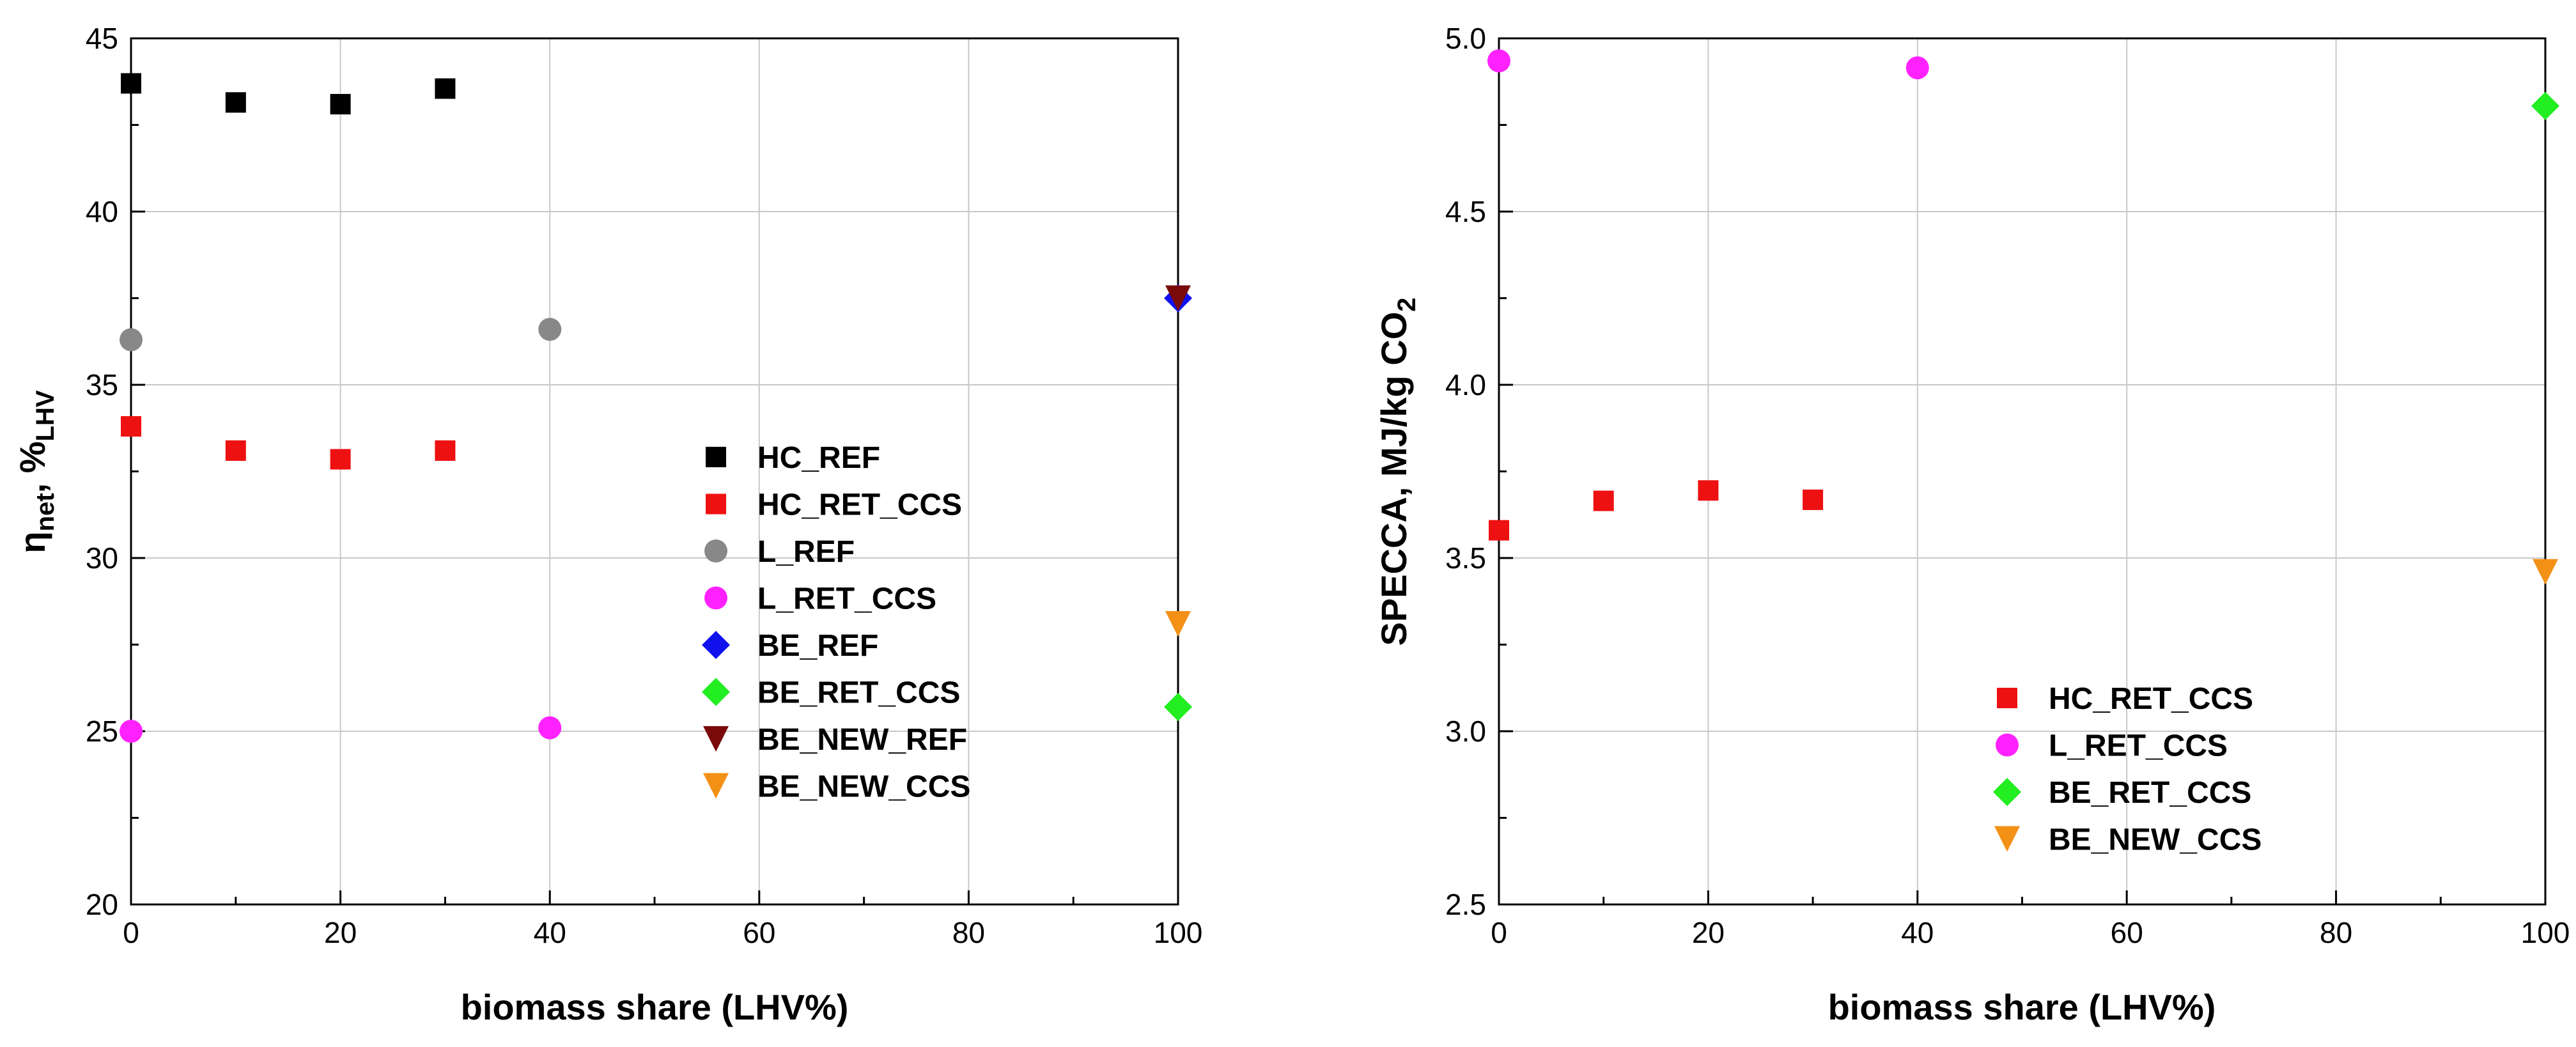  What do you see at coordinates (2007, 792) in the screenshot?
I see `specca-legend-marker-be-ret-ccs` at bounding box center [2007, 792].